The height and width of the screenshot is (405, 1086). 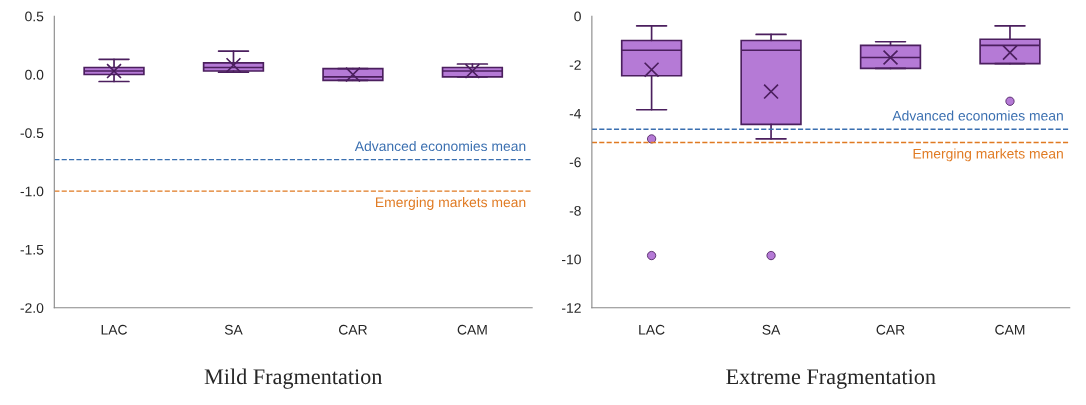 What do you see at coordinates (571, 308) in the screenshot?
I see `y-tick-label: -12` at bounding box center [571, 308].